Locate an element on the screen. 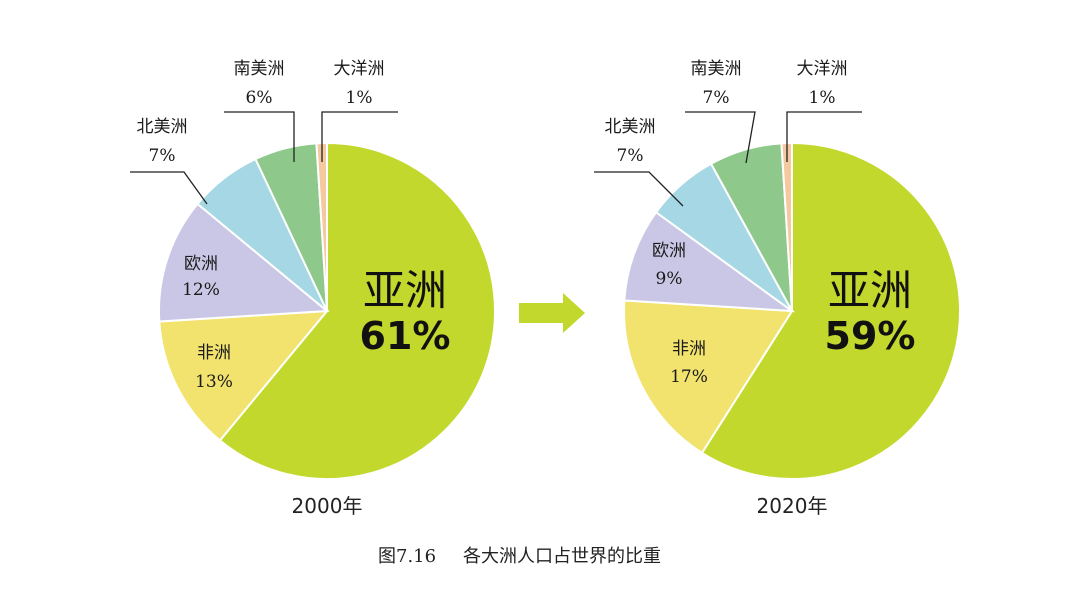 This screenshot has height=608, width=1080. slice-percent-africa: 17% is located at coordinates (689, 377).